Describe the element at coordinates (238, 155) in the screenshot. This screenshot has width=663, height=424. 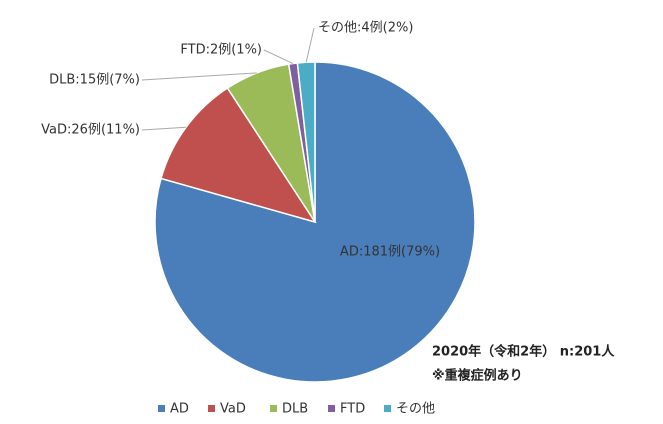
I see `pie-slice` at that location.